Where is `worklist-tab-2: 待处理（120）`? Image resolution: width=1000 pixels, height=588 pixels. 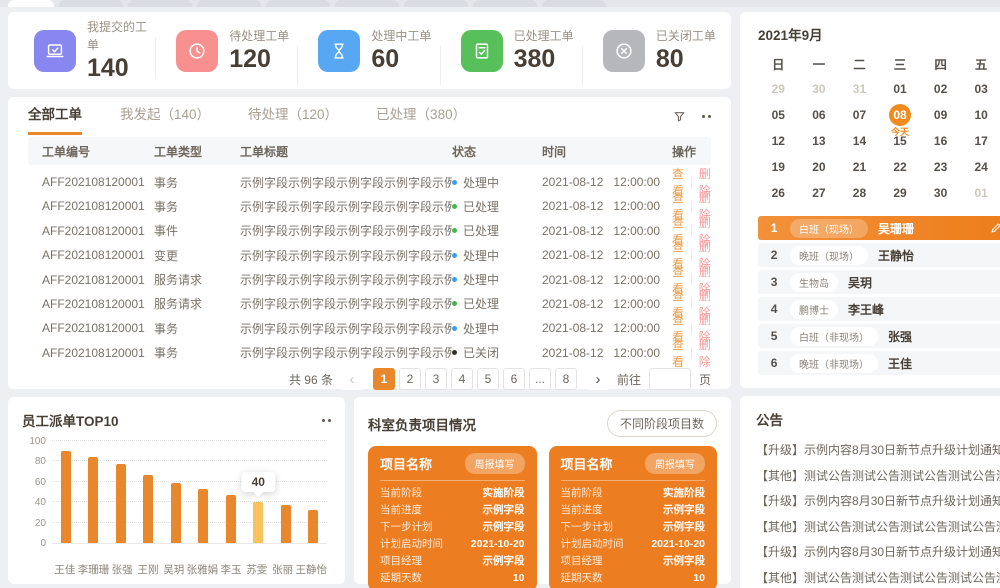 worklist-tab-2: 待处理（120） is located at coordinates (293, 114).